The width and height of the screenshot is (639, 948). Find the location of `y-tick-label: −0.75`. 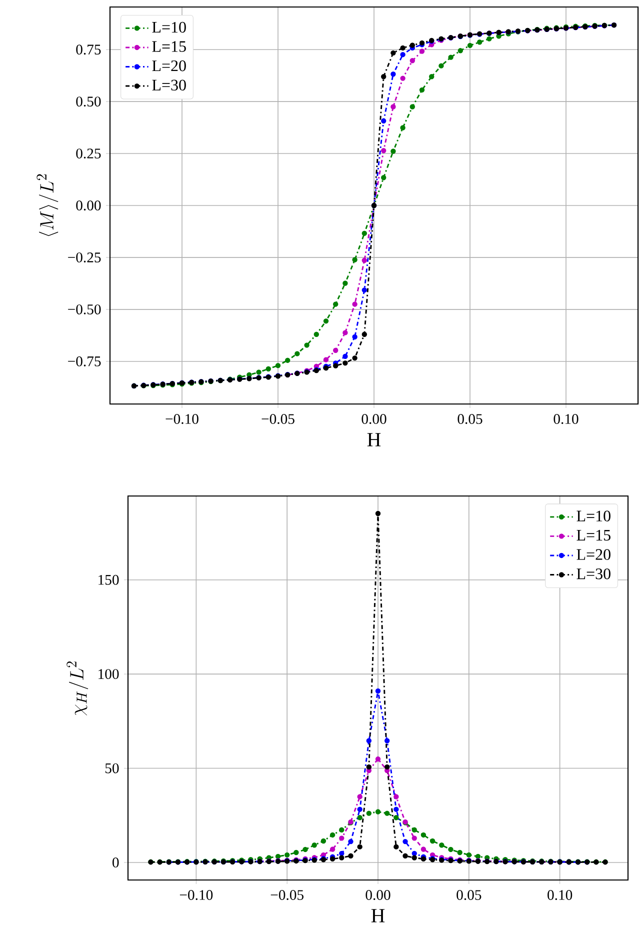

y-tick-label: −0.75 is located at coordinates (84, 361).